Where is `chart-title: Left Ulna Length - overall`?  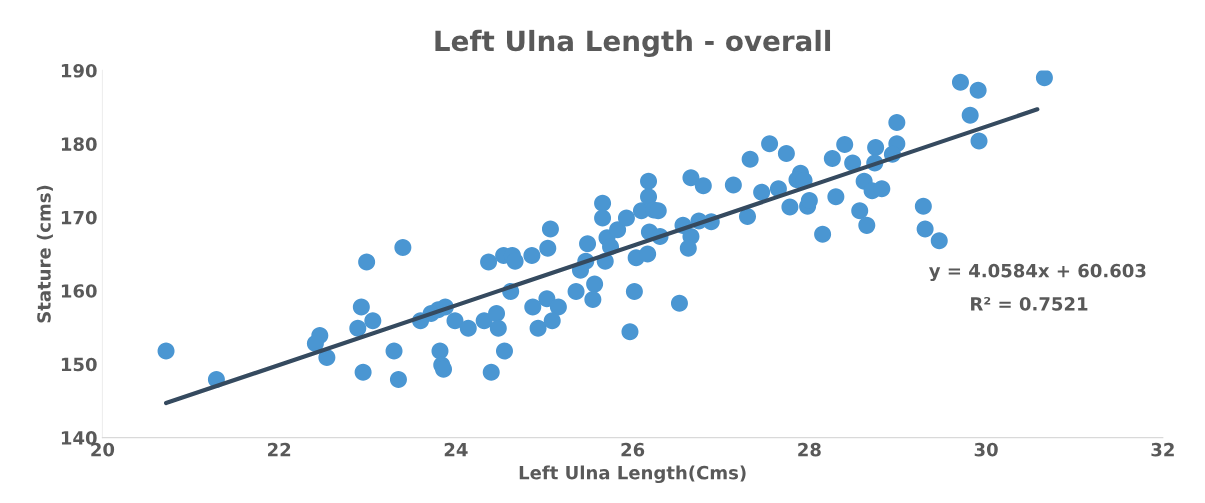
chart-title: Left Ulna Length - overall is located at coordinates (633, 43).